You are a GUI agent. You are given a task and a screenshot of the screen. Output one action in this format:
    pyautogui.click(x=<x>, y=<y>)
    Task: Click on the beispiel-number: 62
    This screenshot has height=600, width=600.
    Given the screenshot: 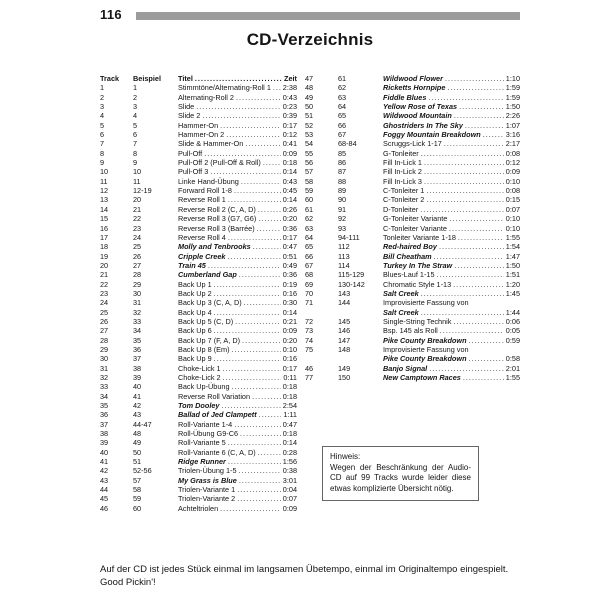 What is the action you would take?
    pyautogui.click(x=342, y=88)
    